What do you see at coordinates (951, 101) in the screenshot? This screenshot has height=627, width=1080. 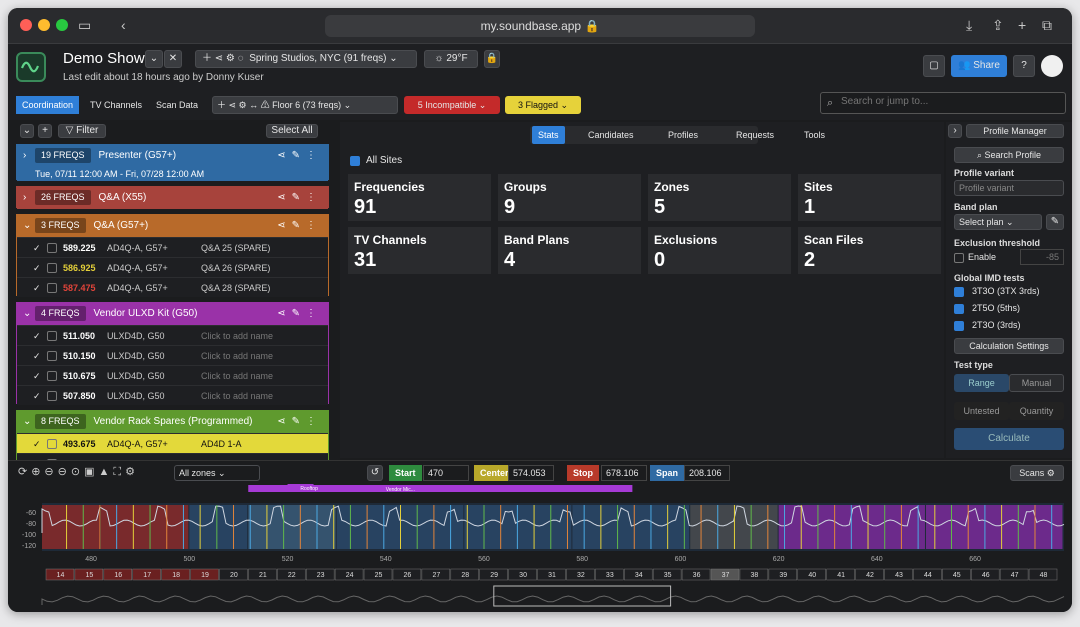 I see `search-input` at bounding box center [951, 101].